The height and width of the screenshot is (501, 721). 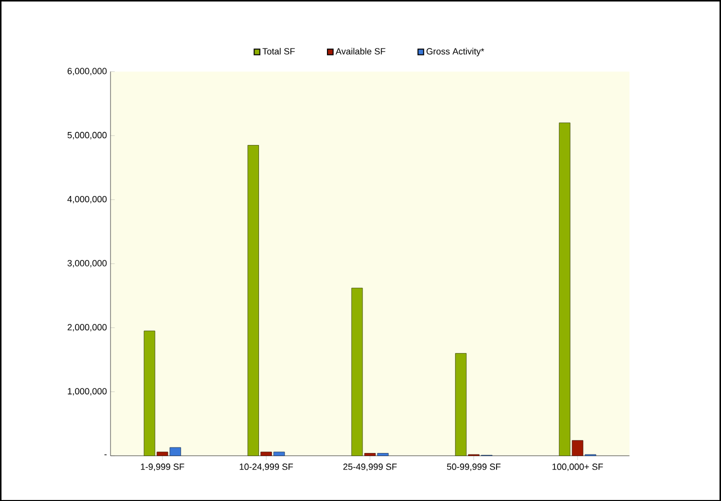 I want to click on x-tick-label: 10-24,999 SF, so click(x=266, y=467).